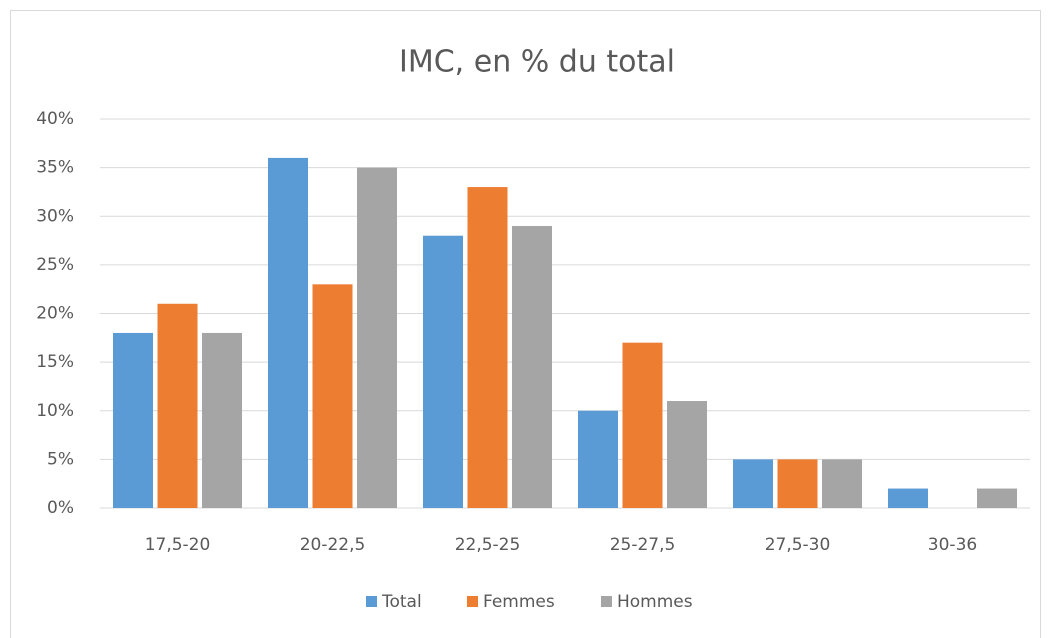 The height and width of the screenshot is (638, 1052). What do you see at coordinates (55, 314) in the screenshot?
I see `y-tick-label: 20%` at bounding box center [55, 314].